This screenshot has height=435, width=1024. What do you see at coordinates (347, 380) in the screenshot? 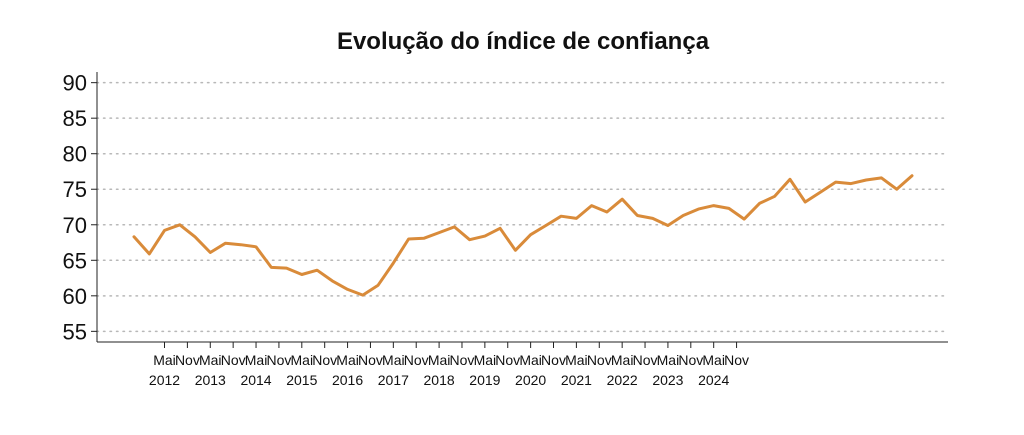
I see `x-tick-year-2016: 2016` at bounding box center [347, 380].